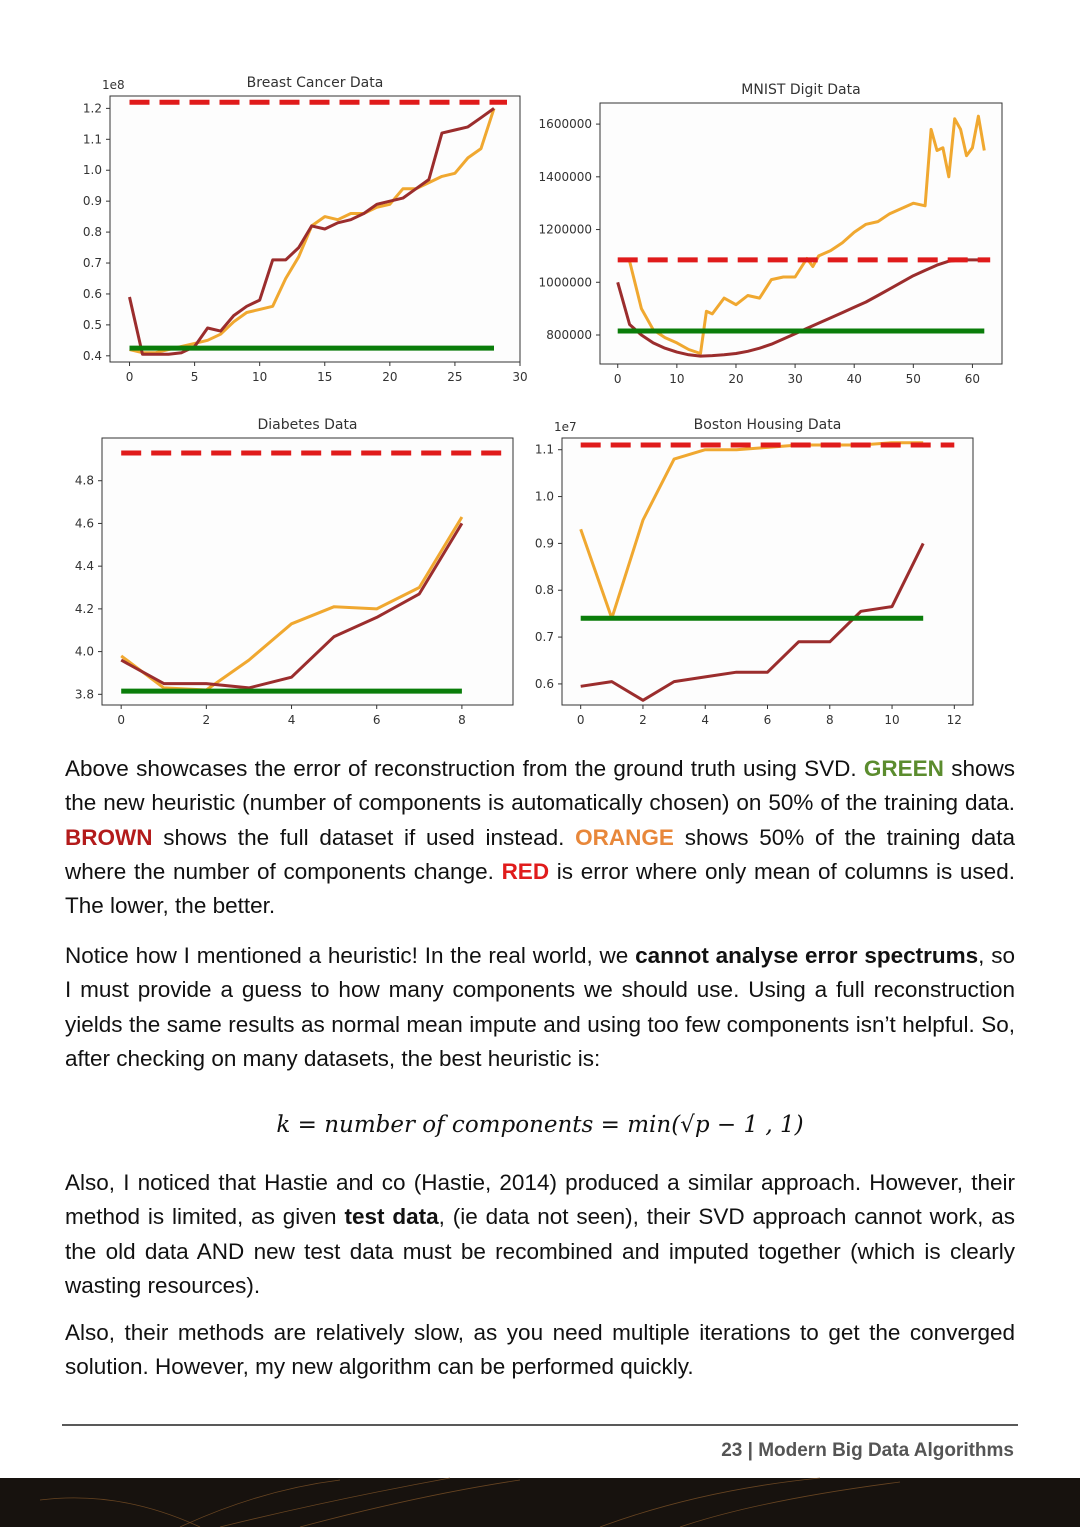 This screenshot has width=1080, height=1527. What do you see at coordinates (454, 377) in the screenshot?
I see `x-tick-label: 25` at bounding box center [454, 377].